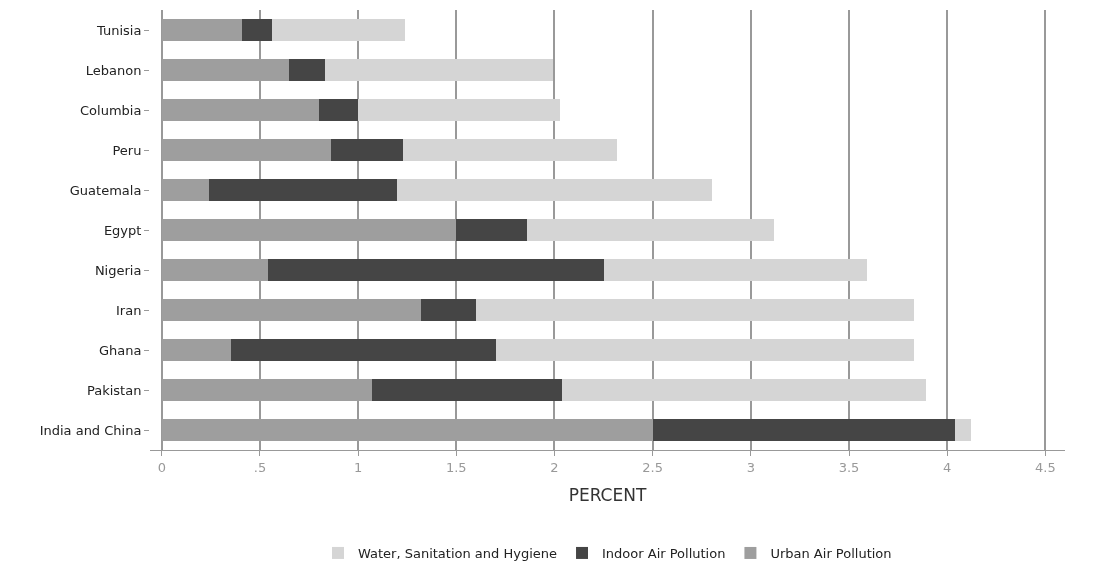 This screenshot has height=580, width=1095. I want to click on y-tick-label: Tunisia, so click(118, 30).